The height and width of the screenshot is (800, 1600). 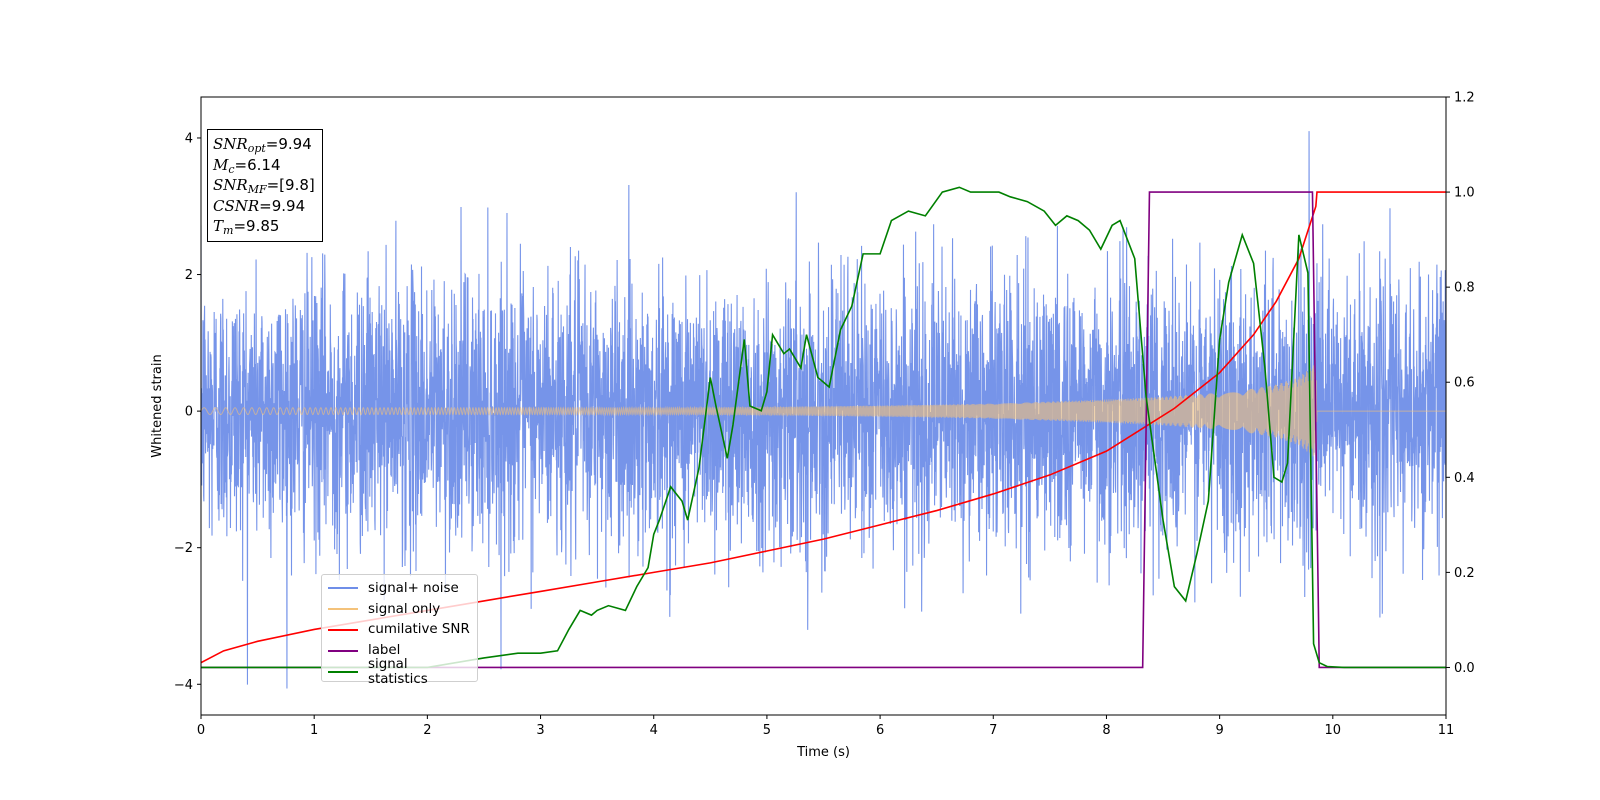 What do you see at coordinates (767, 730) in the screenshot?
I see `x-tick-label: 5` at bounding box center [767, 730].